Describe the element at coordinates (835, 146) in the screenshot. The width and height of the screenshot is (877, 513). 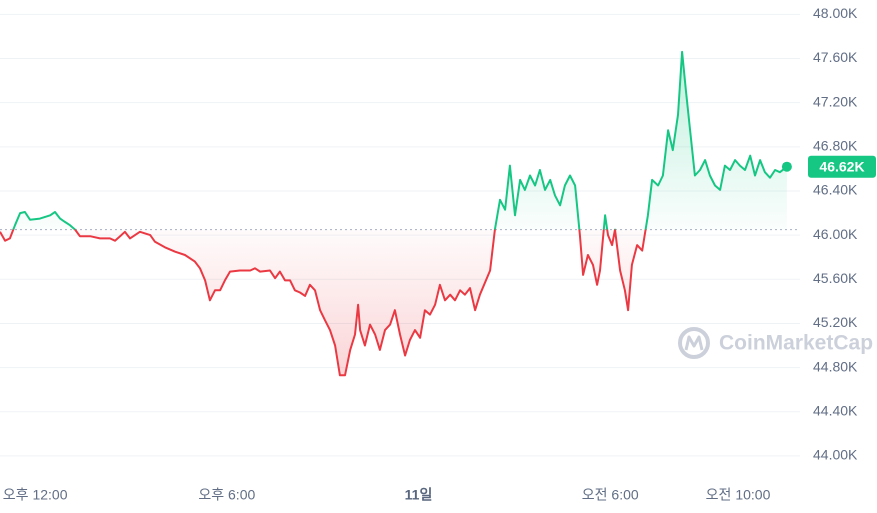
I see `y-tick-label: 46.80K` at that location.